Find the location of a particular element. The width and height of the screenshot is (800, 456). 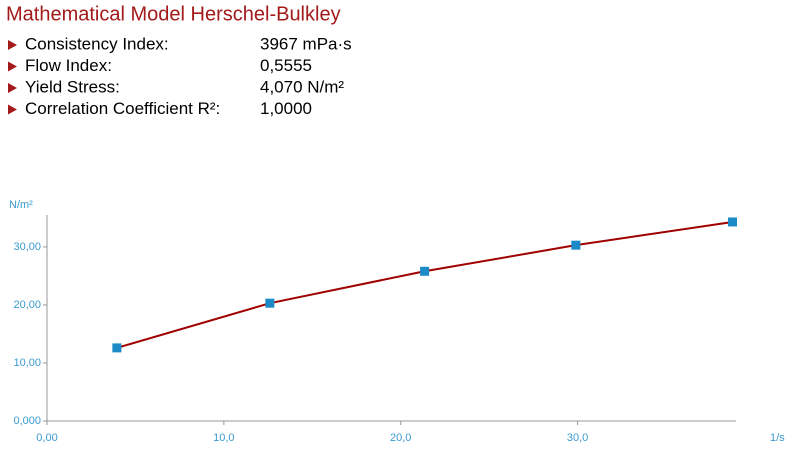

param-label: Yield Stress: is located at coordinates (72, 86).